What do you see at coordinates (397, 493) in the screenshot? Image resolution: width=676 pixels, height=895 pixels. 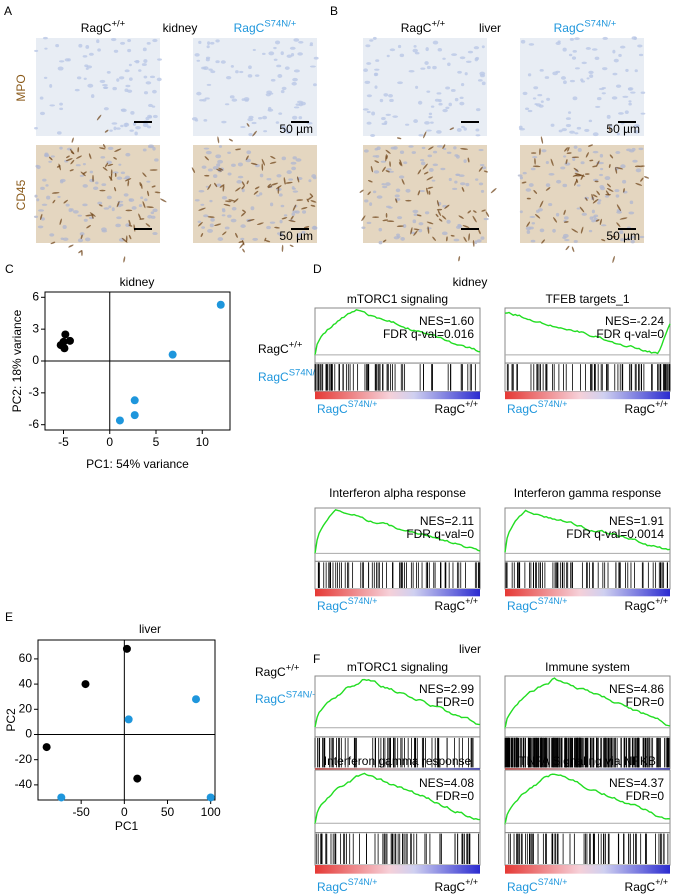 I see `gsea-title: Interferon alpha response` at bounding box center [397, 493].